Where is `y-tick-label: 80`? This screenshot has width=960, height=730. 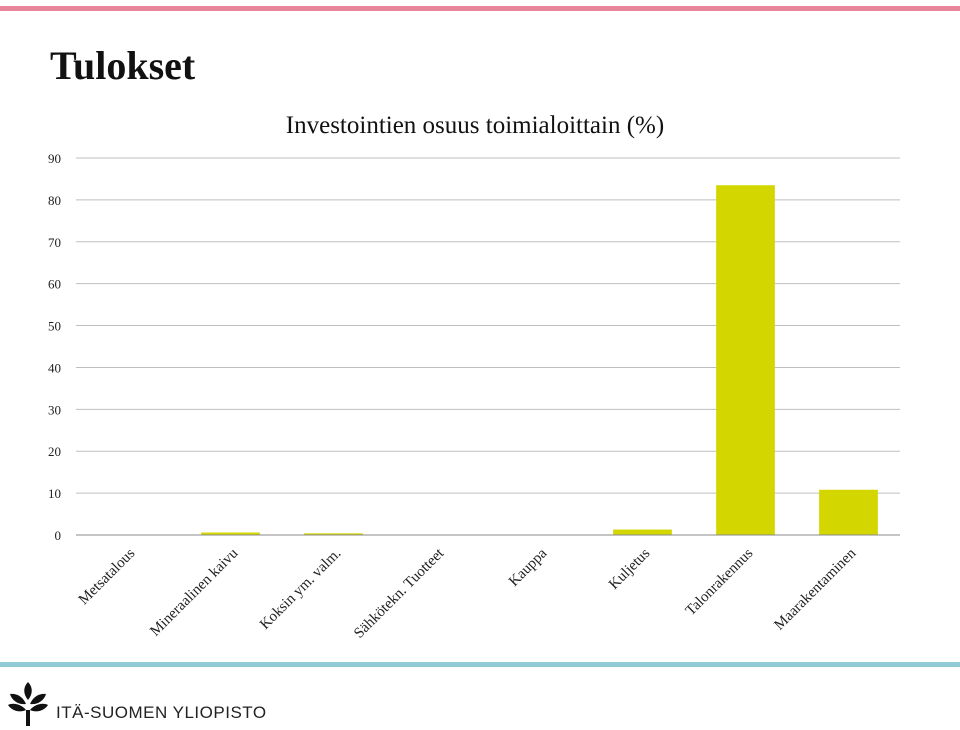
y-tick-label: 80 is located at coordinates (54, 200).